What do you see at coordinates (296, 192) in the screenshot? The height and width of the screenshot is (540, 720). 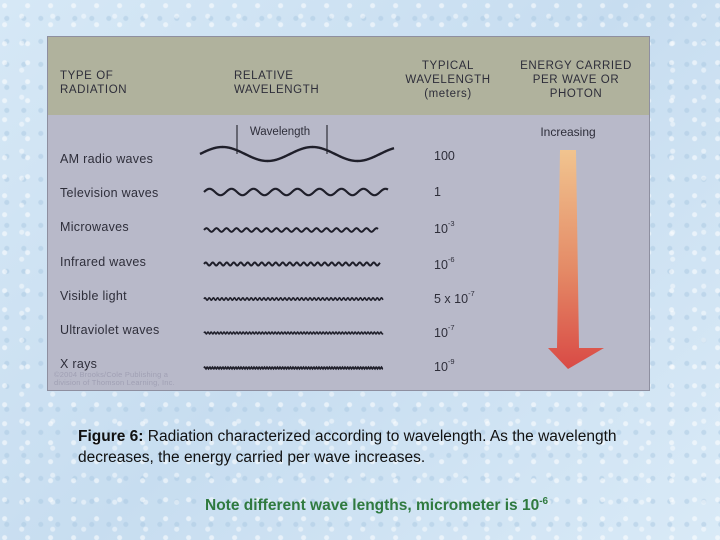 I see `wave-television` at bounding box center [296, 192].